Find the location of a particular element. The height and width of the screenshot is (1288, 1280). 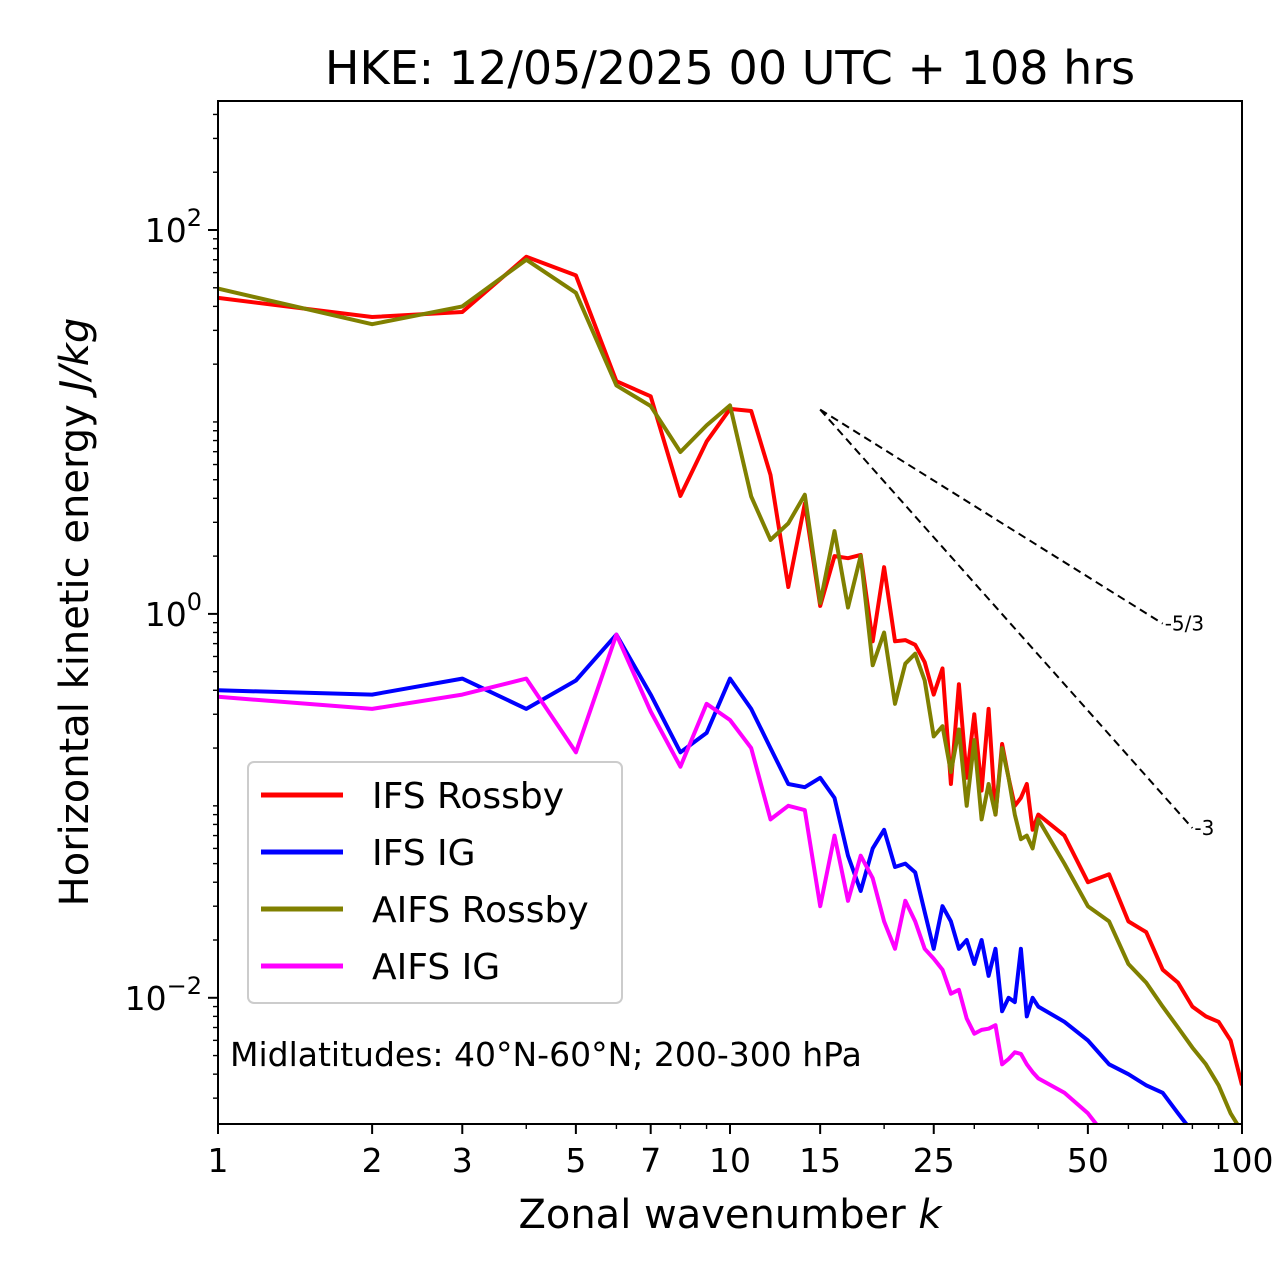

reference-line-labels: -5/3 -3 is located at coordinates (1190, 726).